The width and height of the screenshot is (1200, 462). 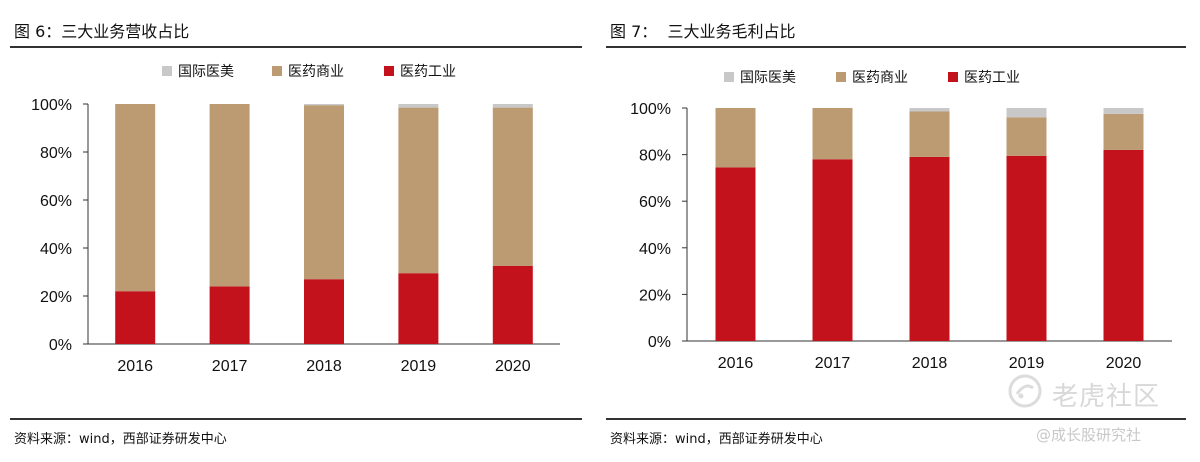 What do you see at coordinates (102, 31) in the screenshot?
I see `figure-title: 图 6：三大业务营收占比` at bounding box center [102, 31].